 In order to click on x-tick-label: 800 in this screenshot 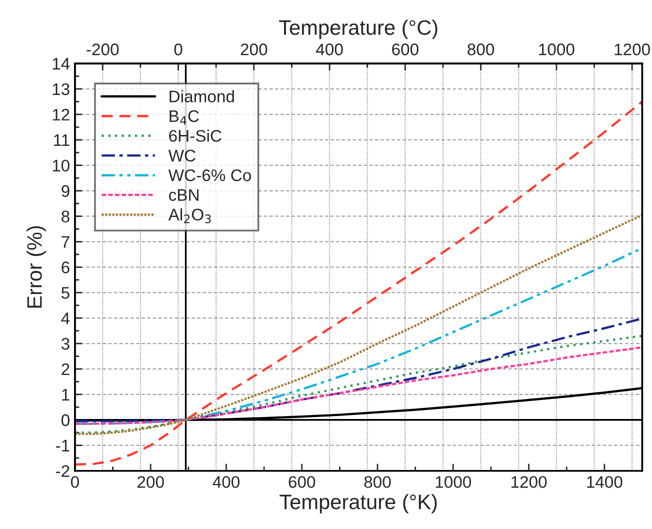, I will do `click(377, 482)`.